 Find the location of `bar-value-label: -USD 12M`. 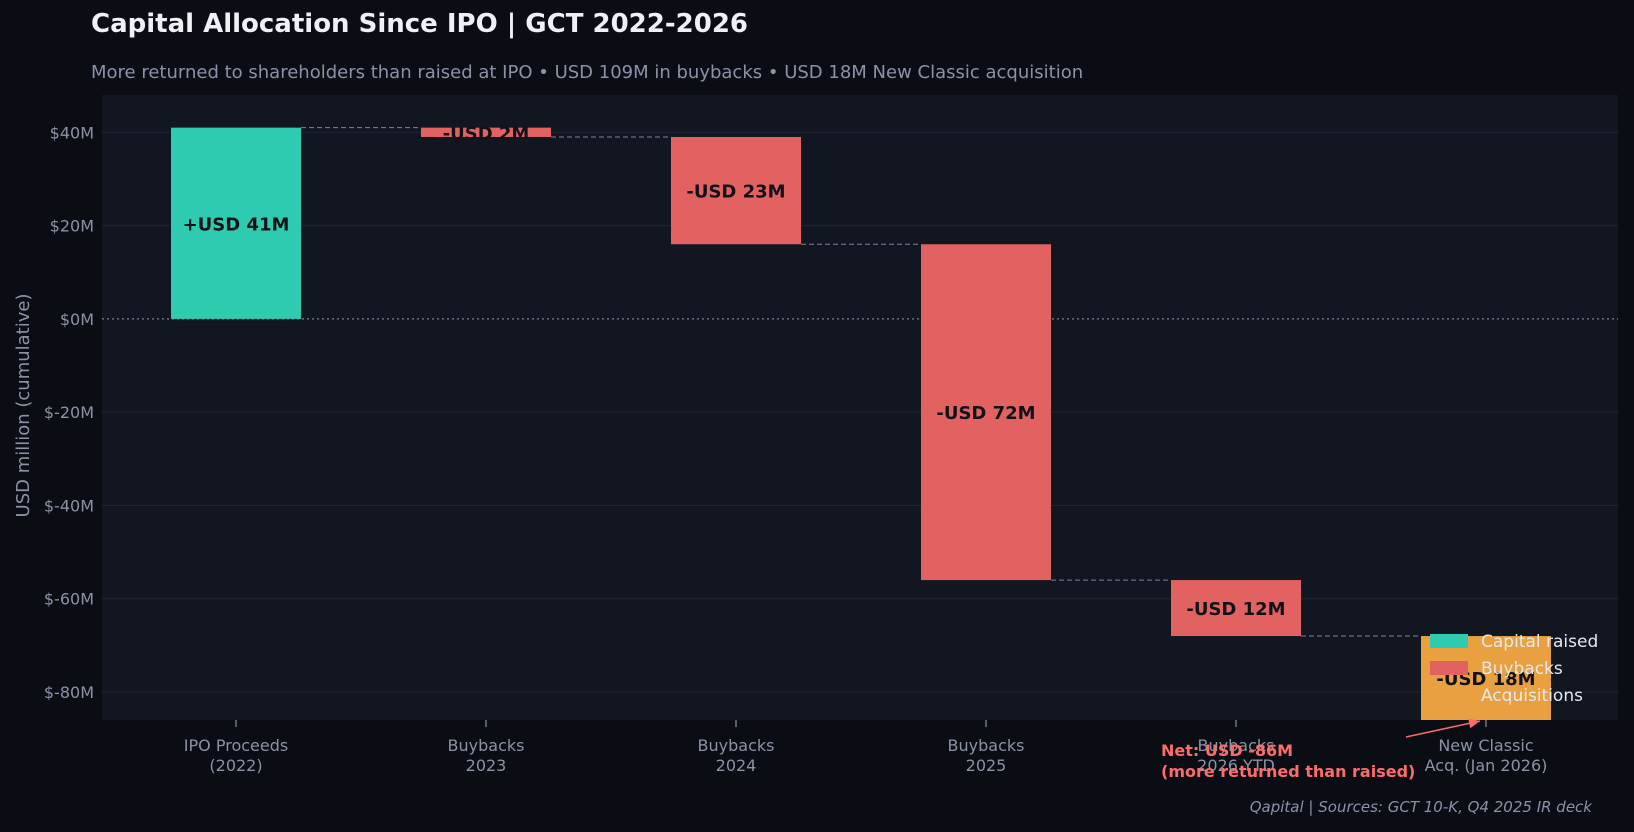

bar-value-label: -USD 12M is located at coordinates (1235, 609).